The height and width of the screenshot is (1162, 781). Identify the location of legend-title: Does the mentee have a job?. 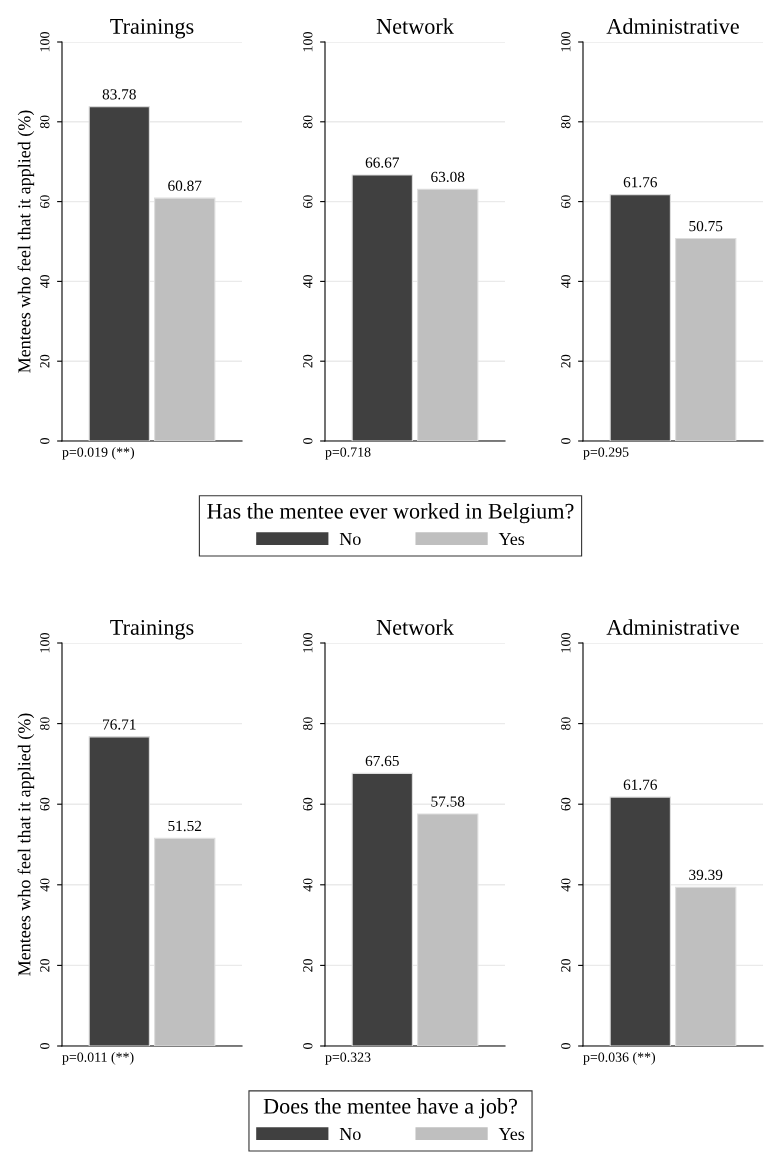
(390, 1108).